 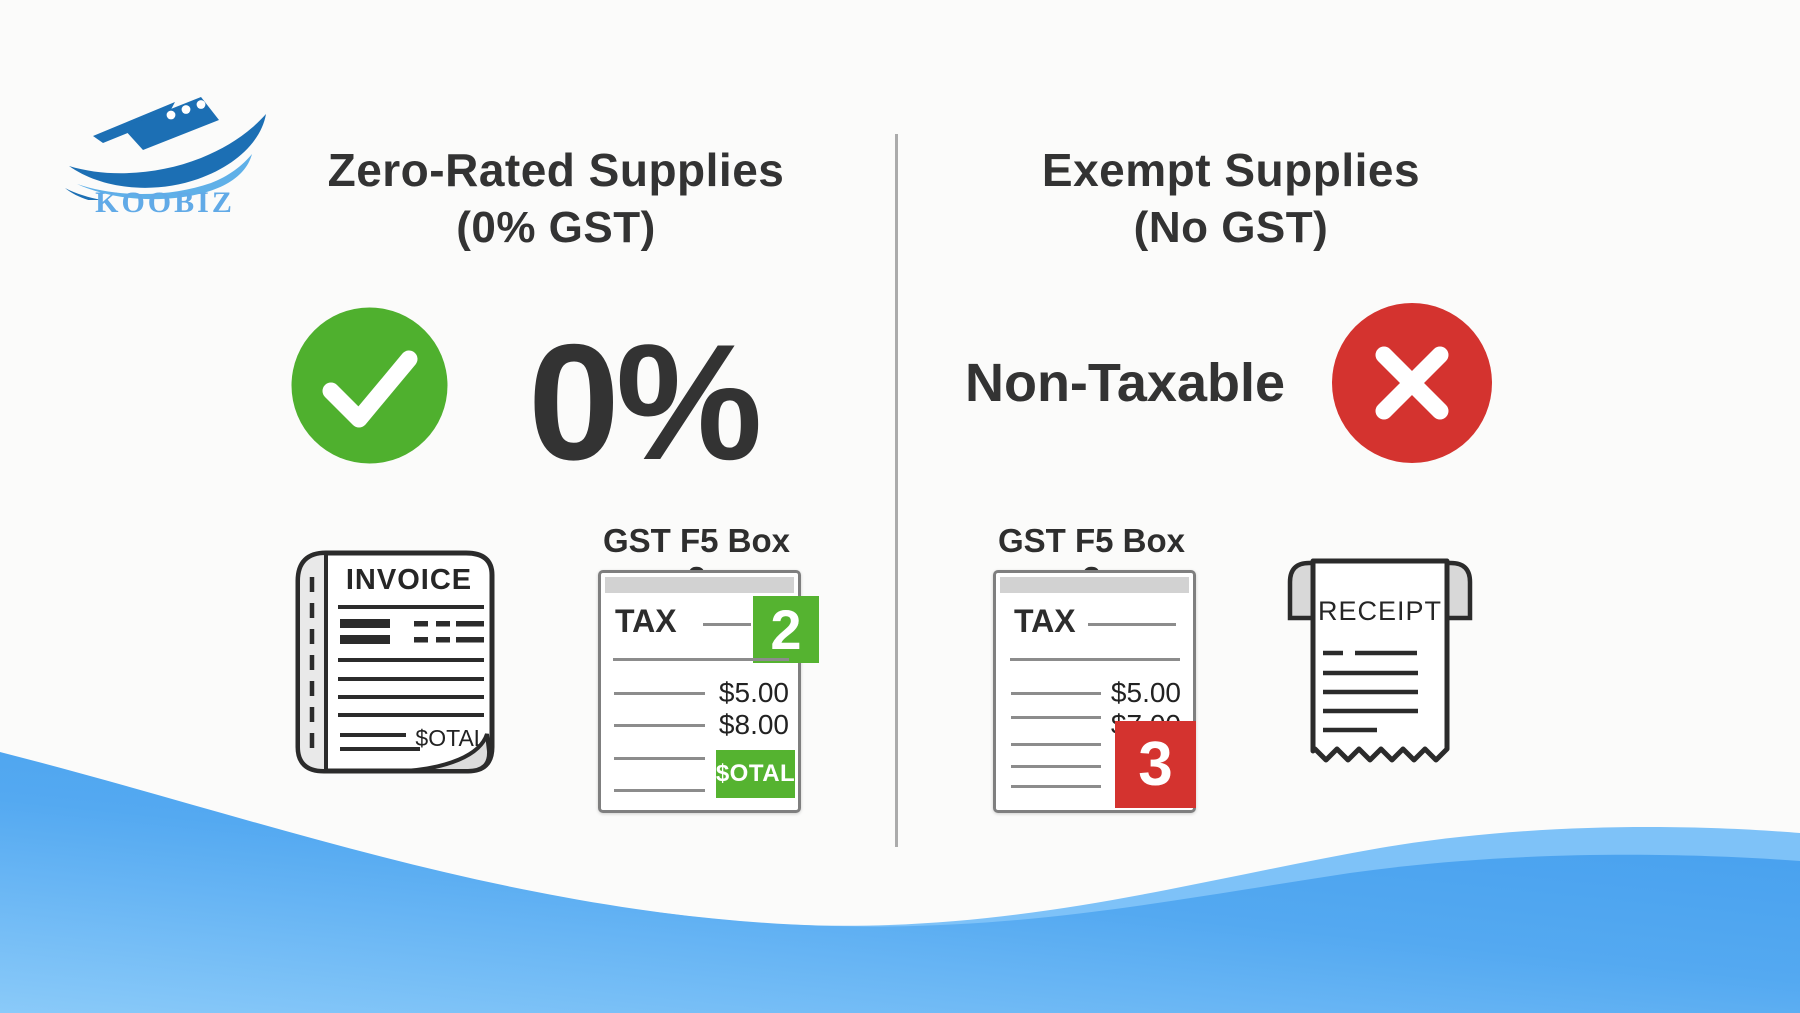 I want to click on receipt-title: RECEIPT, so click(x=1380, y=611).